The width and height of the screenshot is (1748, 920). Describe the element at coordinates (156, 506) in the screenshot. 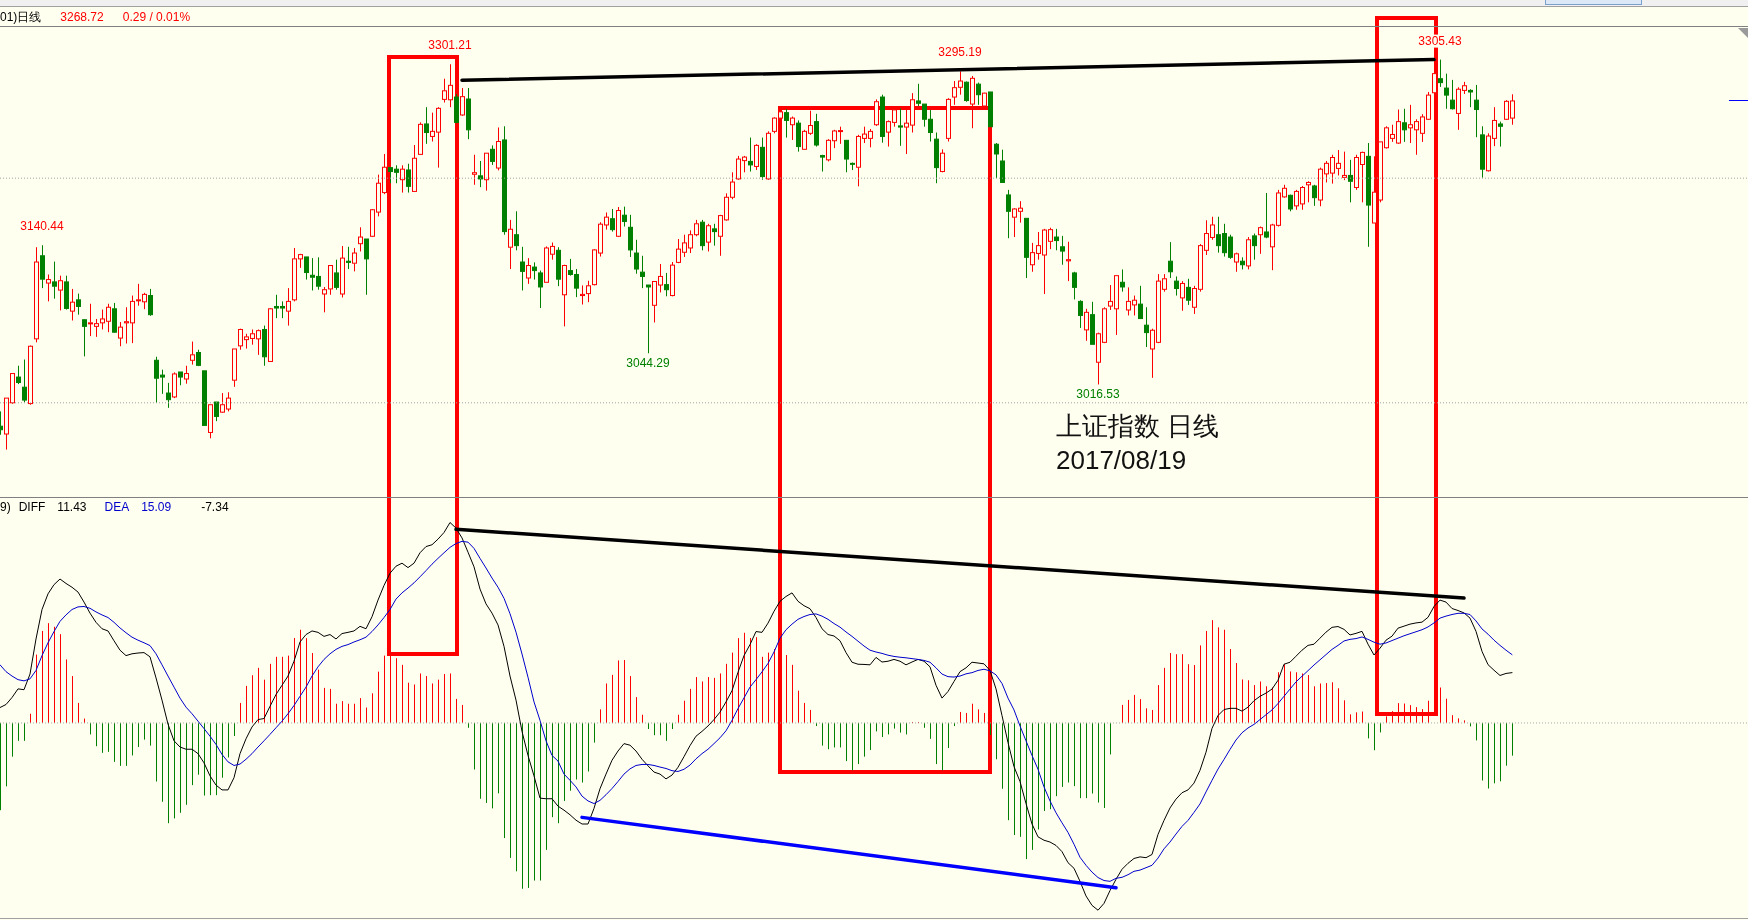

I see `text: 15.09` at that location.